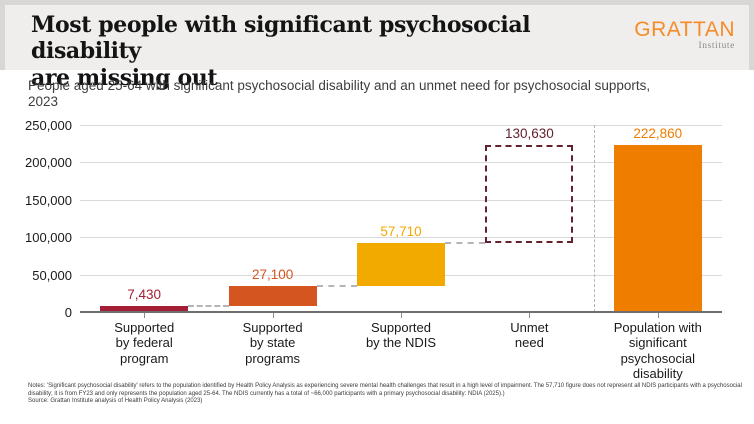  I want to click on gridline-150,000, so click(401, 200).